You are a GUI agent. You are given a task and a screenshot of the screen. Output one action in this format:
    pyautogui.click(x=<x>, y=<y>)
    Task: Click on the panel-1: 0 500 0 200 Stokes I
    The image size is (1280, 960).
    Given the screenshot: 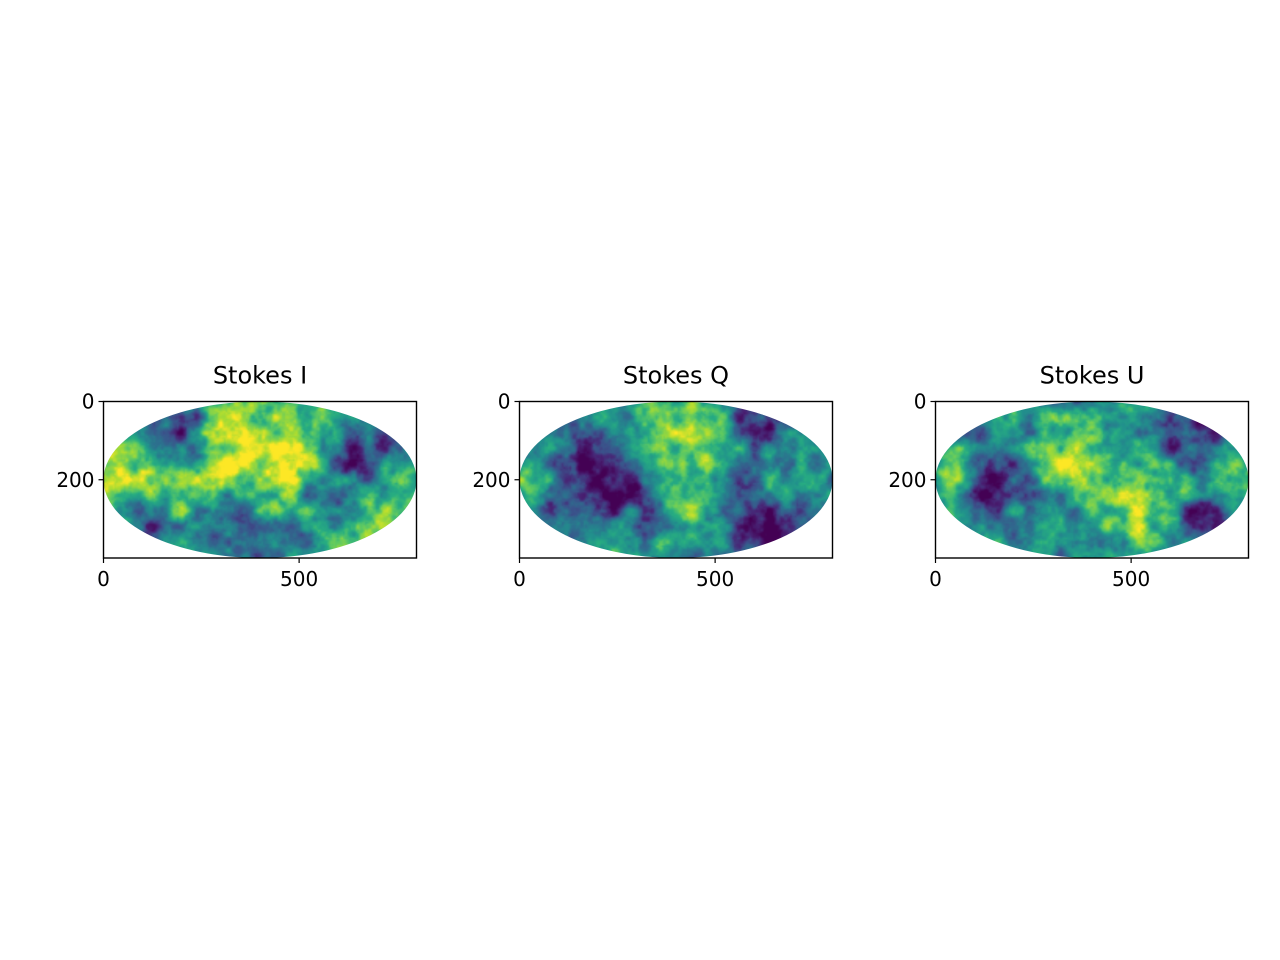 What is the action you would take?
    pyautogui.click(x=237, y=476)
    